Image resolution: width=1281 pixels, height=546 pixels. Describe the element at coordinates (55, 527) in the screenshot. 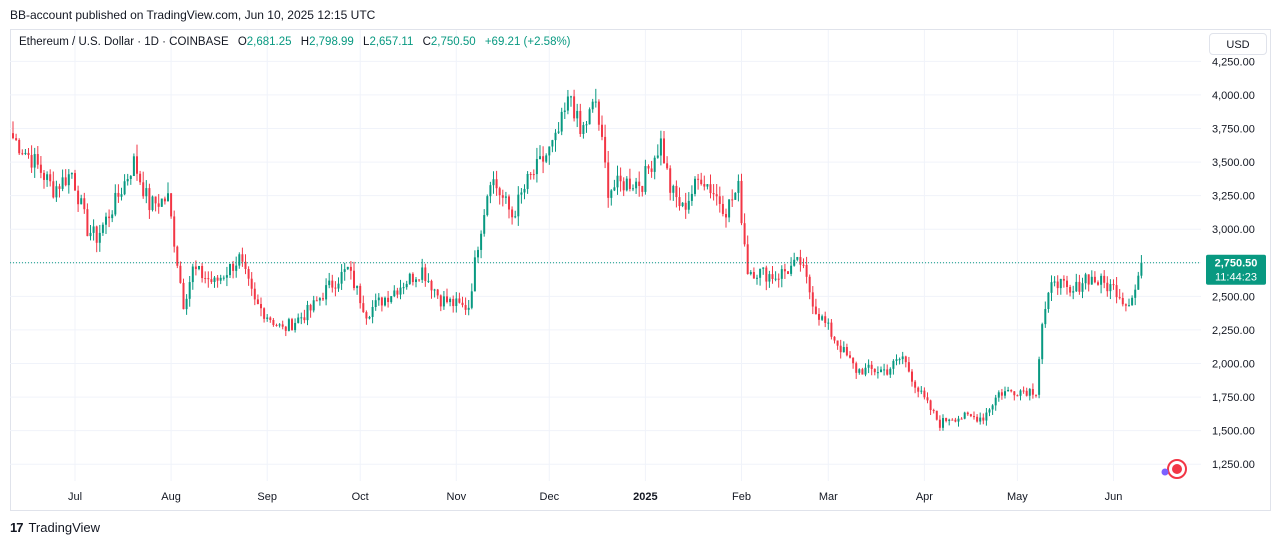

I see `tradingview-logo: 17 TradingView` at that location.